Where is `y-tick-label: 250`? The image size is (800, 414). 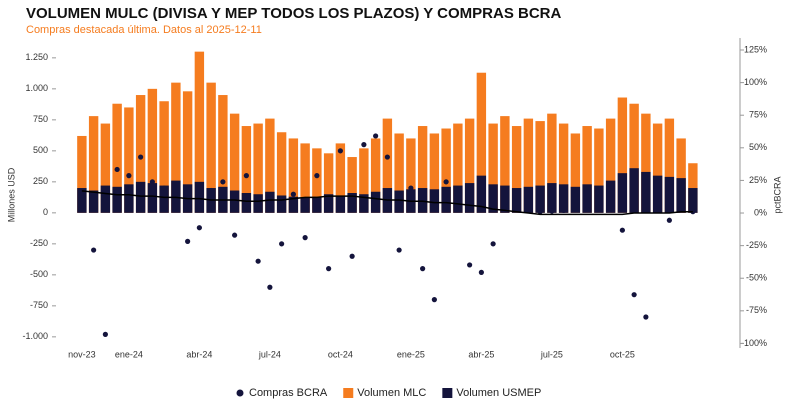 y-tick-label: 250 is located at coordinates (40, 181).